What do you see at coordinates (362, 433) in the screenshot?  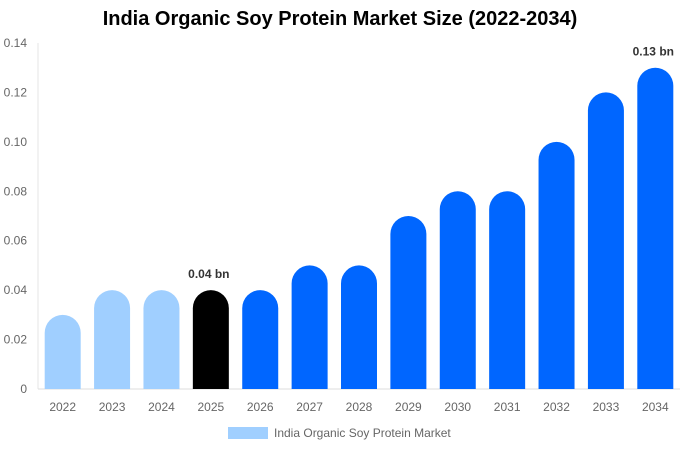 I see `legend-label: India Organic Soy Protein Market` at bounding box center [362, 433].